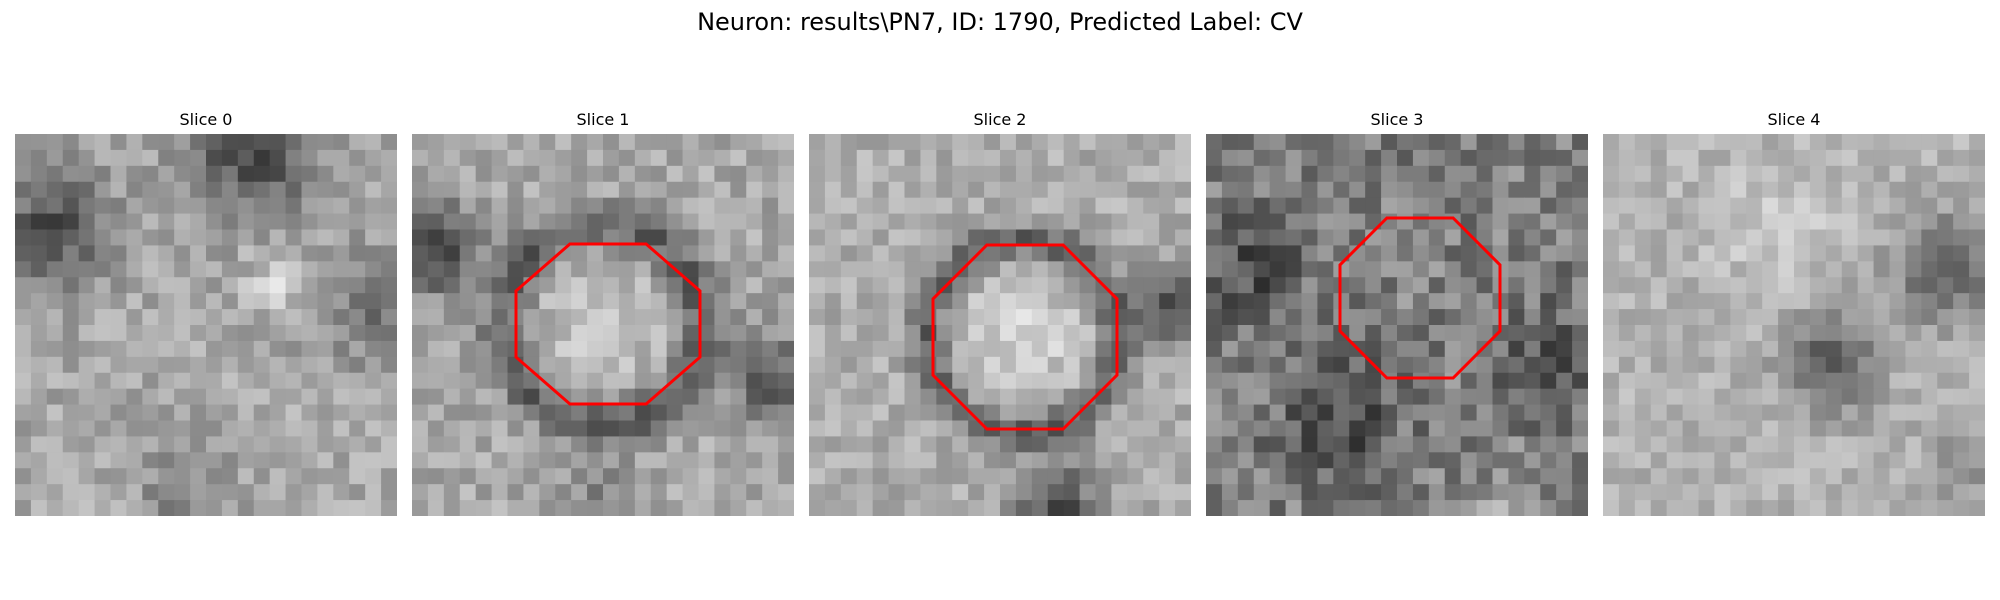 The image size is (2000, 600). I want to click on slice-title: Slice 1, so click(603, 119).